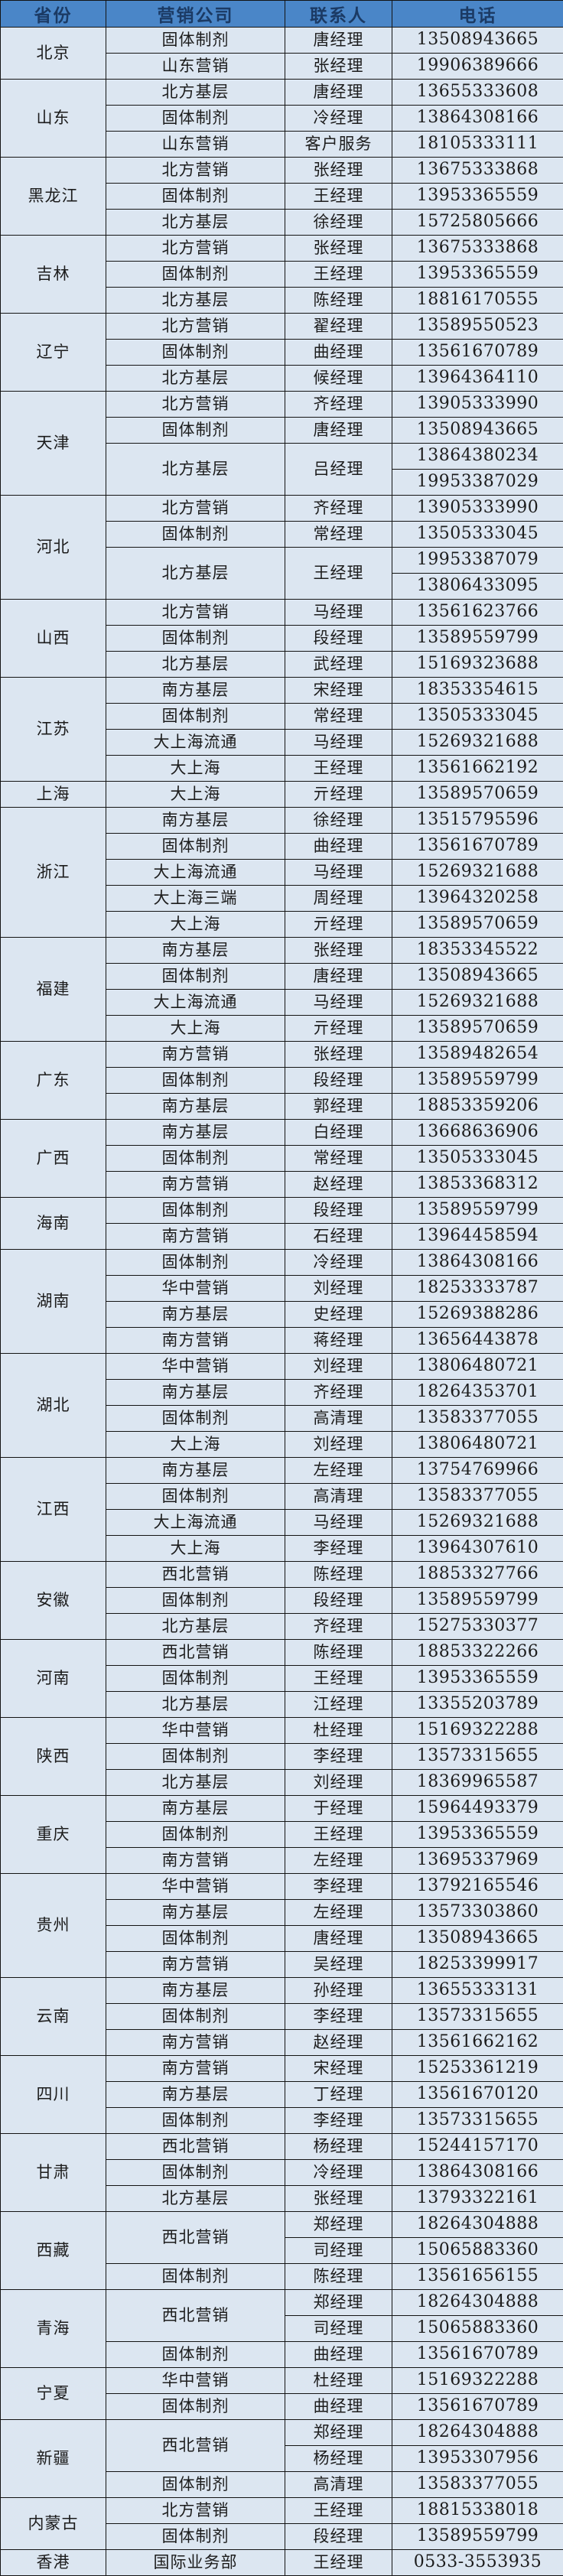 The width and height of the screenshot is (563, 2576). Describe the element at coordinates (338, 873) in the screenshot. I see `contact-cell: 马经理` at that location.